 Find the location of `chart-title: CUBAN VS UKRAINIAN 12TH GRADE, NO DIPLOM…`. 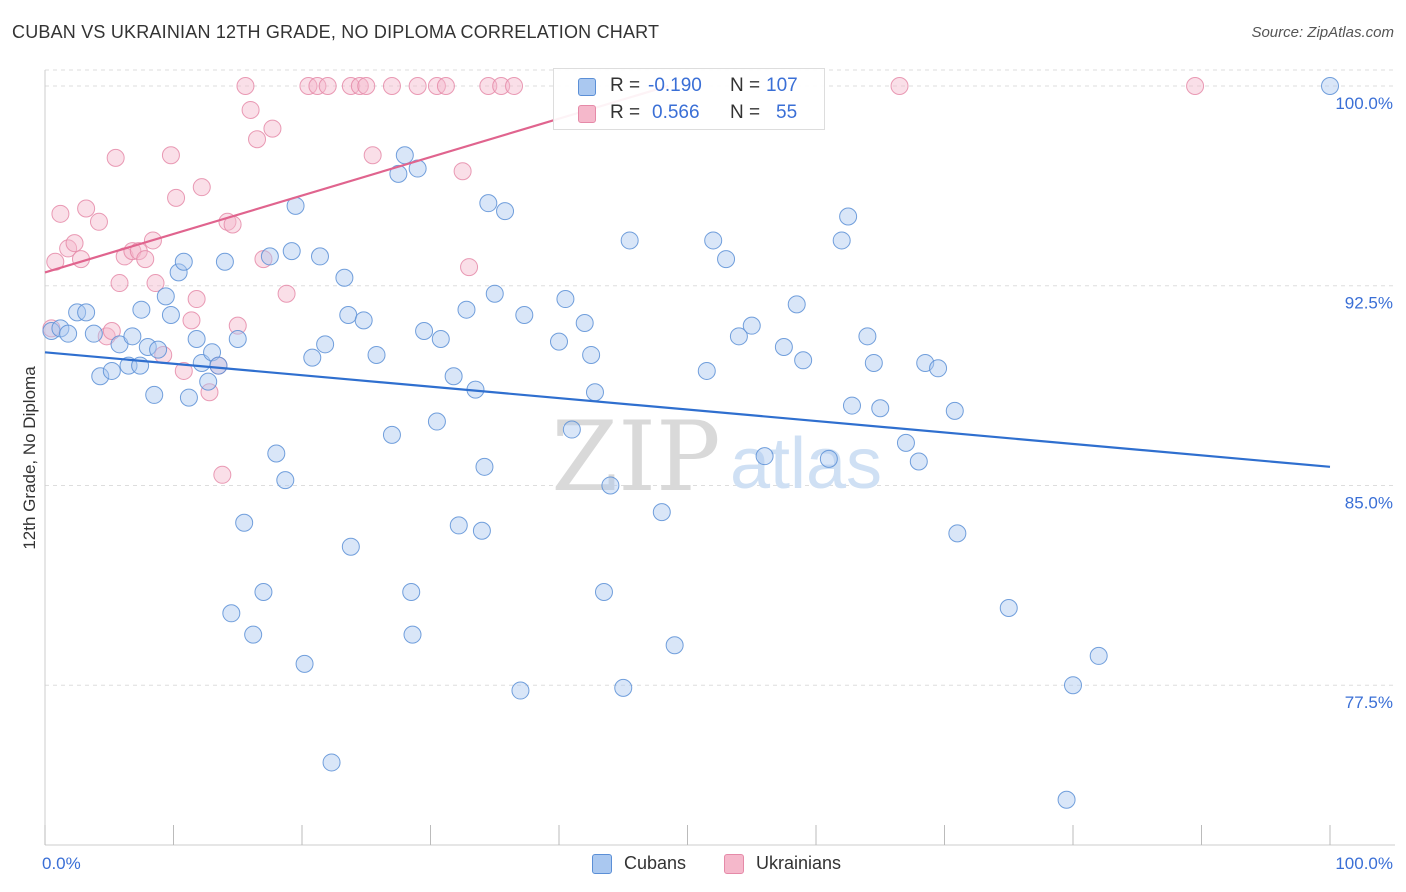

chart-title: CUBAN VS UKRAINIAN 12TH GRADE, NO DIPLOM… is located at coordinates (336, 32).